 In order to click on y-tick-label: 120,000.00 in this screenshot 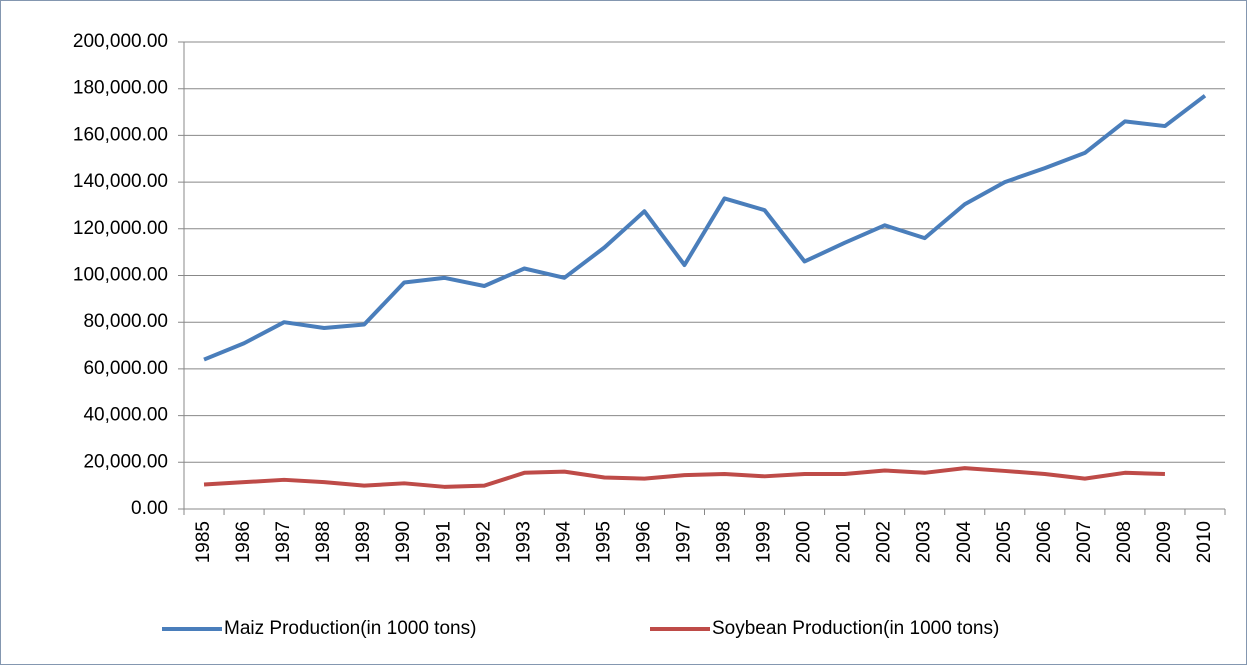, I will do `click(120, 228)`.